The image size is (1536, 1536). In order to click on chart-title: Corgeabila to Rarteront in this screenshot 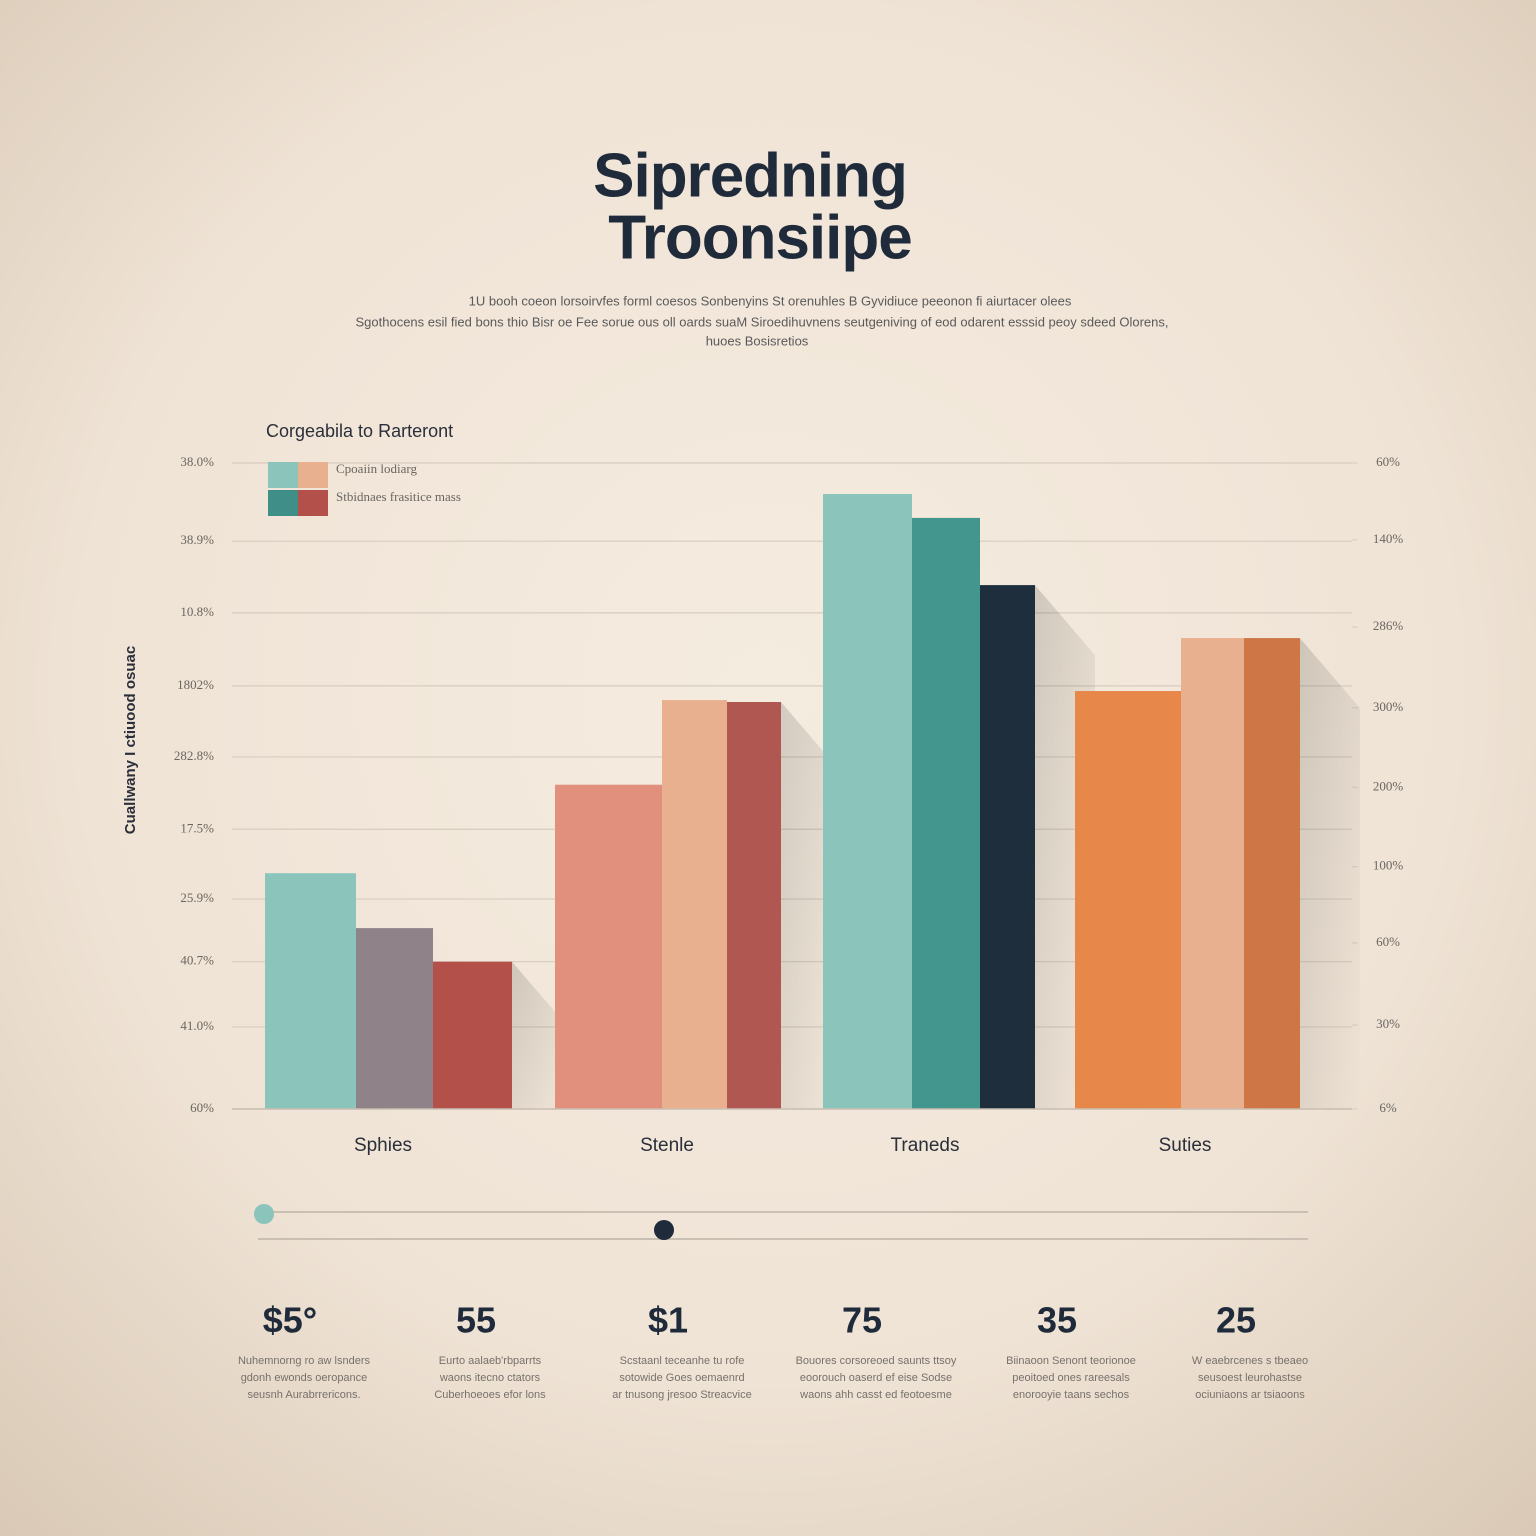, I will do `click(359, 431)`.